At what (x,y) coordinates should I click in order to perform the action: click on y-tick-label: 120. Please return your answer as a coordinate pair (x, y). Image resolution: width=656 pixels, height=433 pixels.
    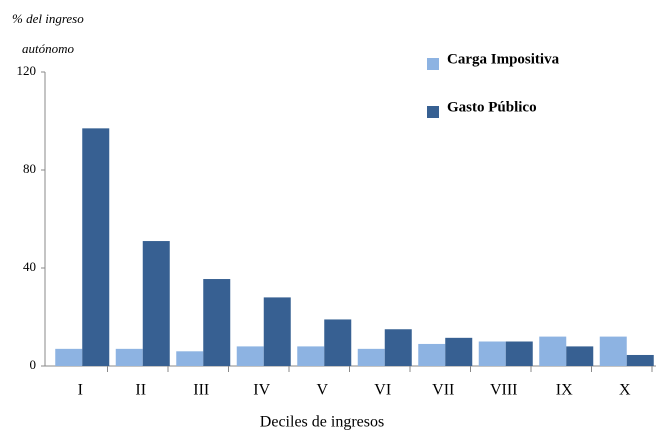
    Looking at the image, I should click on (27, 70).